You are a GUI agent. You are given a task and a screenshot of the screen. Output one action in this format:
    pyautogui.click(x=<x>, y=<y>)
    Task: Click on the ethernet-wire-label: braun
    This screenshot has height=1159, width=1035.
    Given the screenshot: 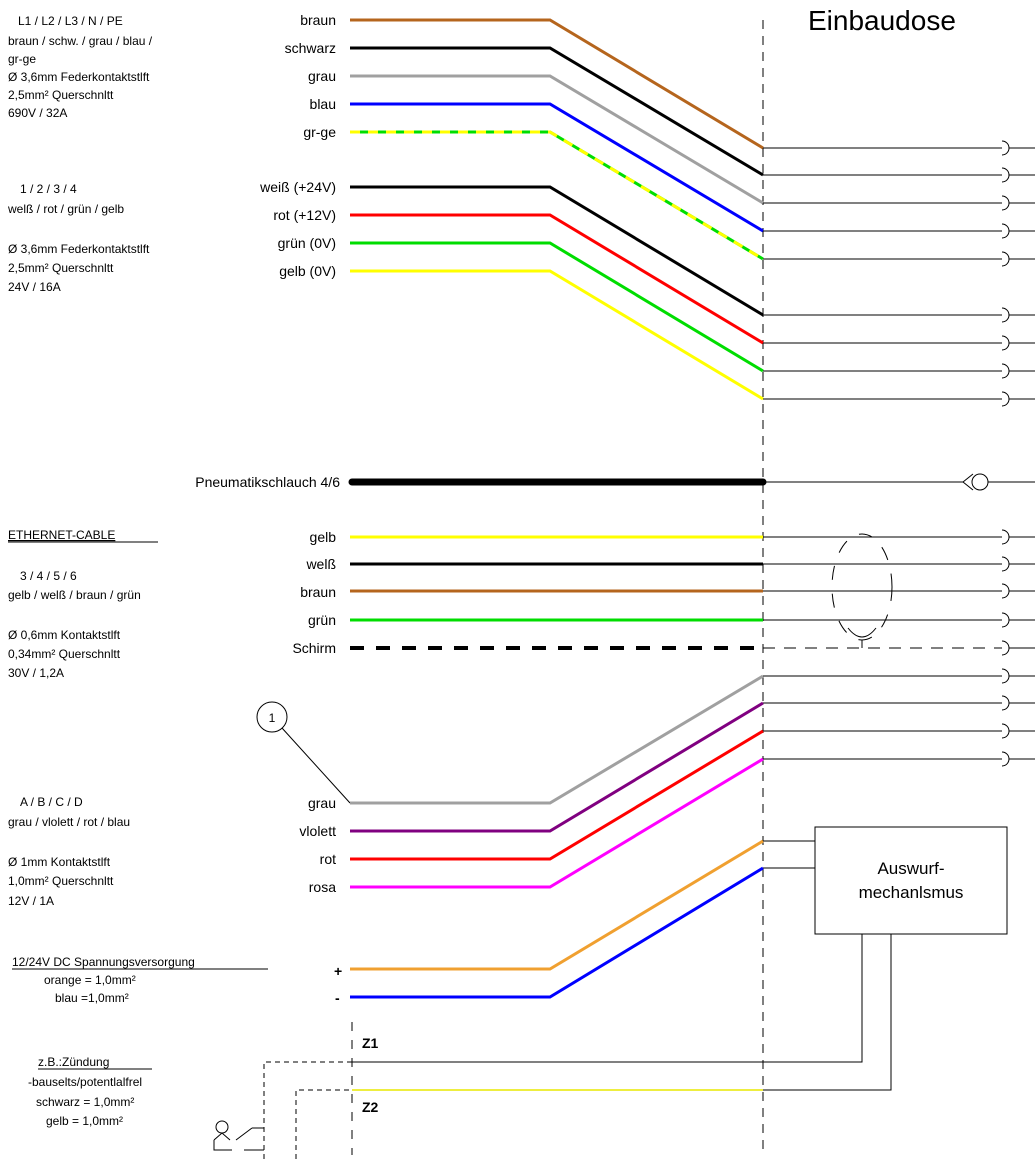 What is the action you would take?
    pyautogui.click(x=318, y=592)
    